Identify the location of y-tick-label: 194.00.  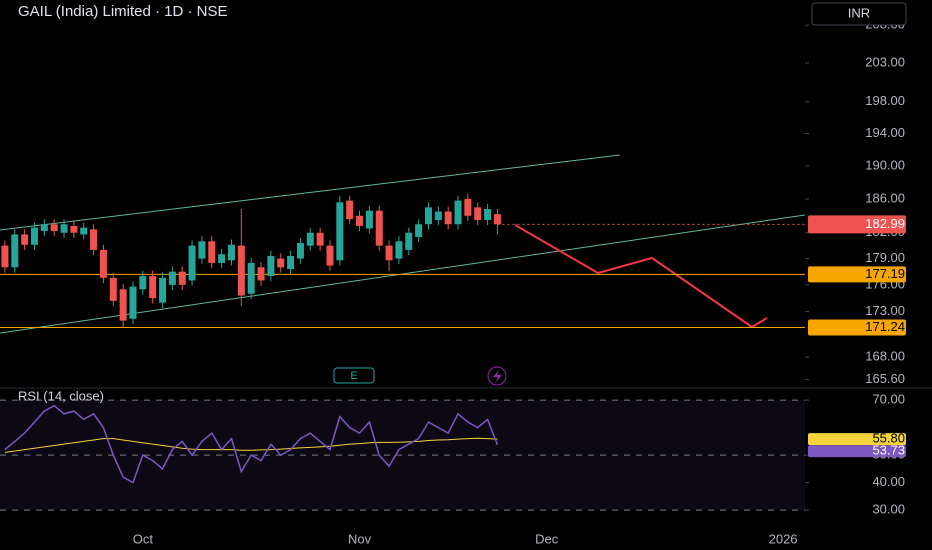
(885, 132).